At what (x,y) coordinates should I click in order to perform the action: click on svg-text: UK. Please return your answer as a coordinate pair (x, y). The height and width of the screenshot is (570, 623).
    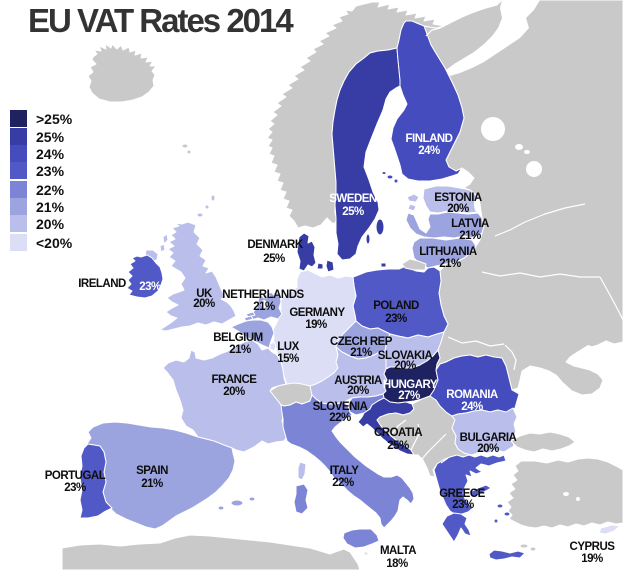
    Looking at the image, I should click on (204, 294).